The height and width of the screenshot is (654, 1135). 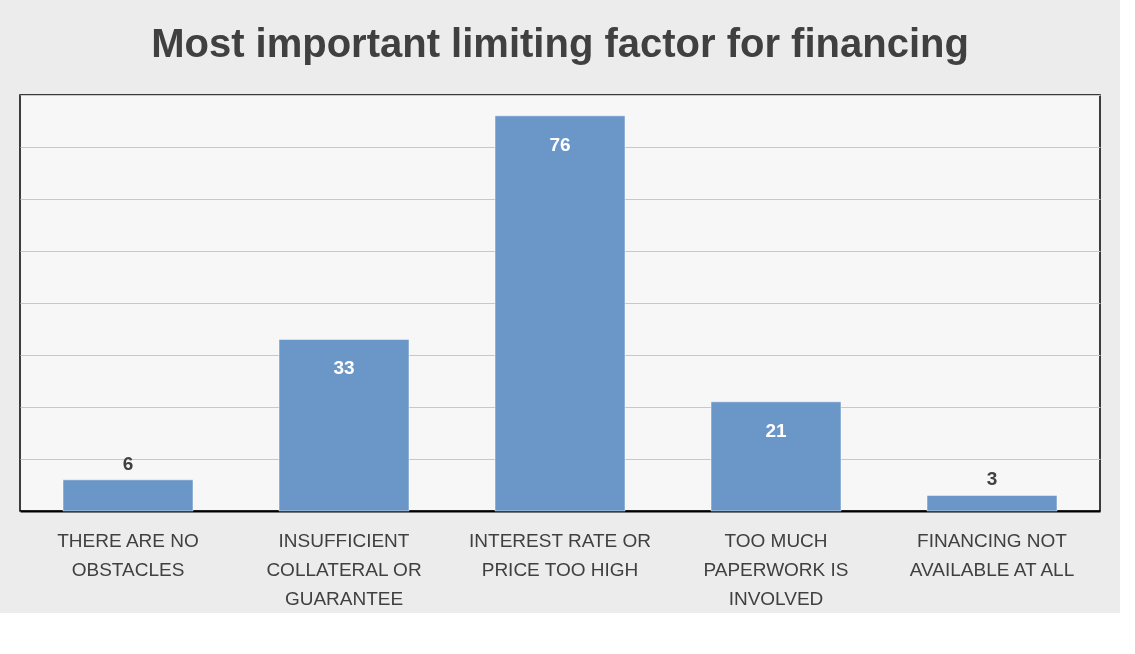 I want to click on chart-title: Most important limiting factor for financing, so click(x=560, y=43).